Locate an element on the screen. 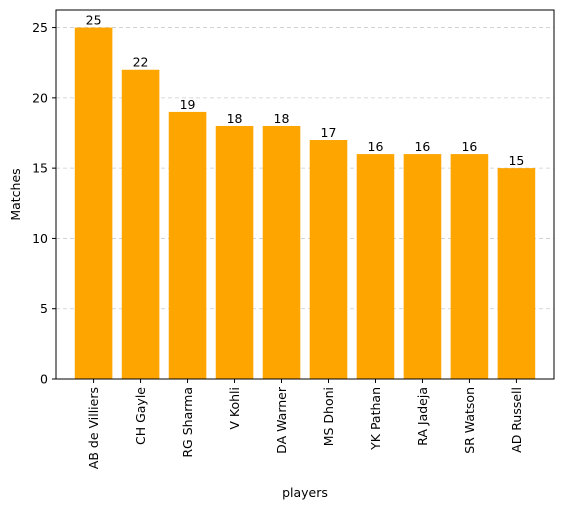 The image size is (562, 514). x-tick-label-yk-pathan: YK Pathan is located at coordinates (375, 419).